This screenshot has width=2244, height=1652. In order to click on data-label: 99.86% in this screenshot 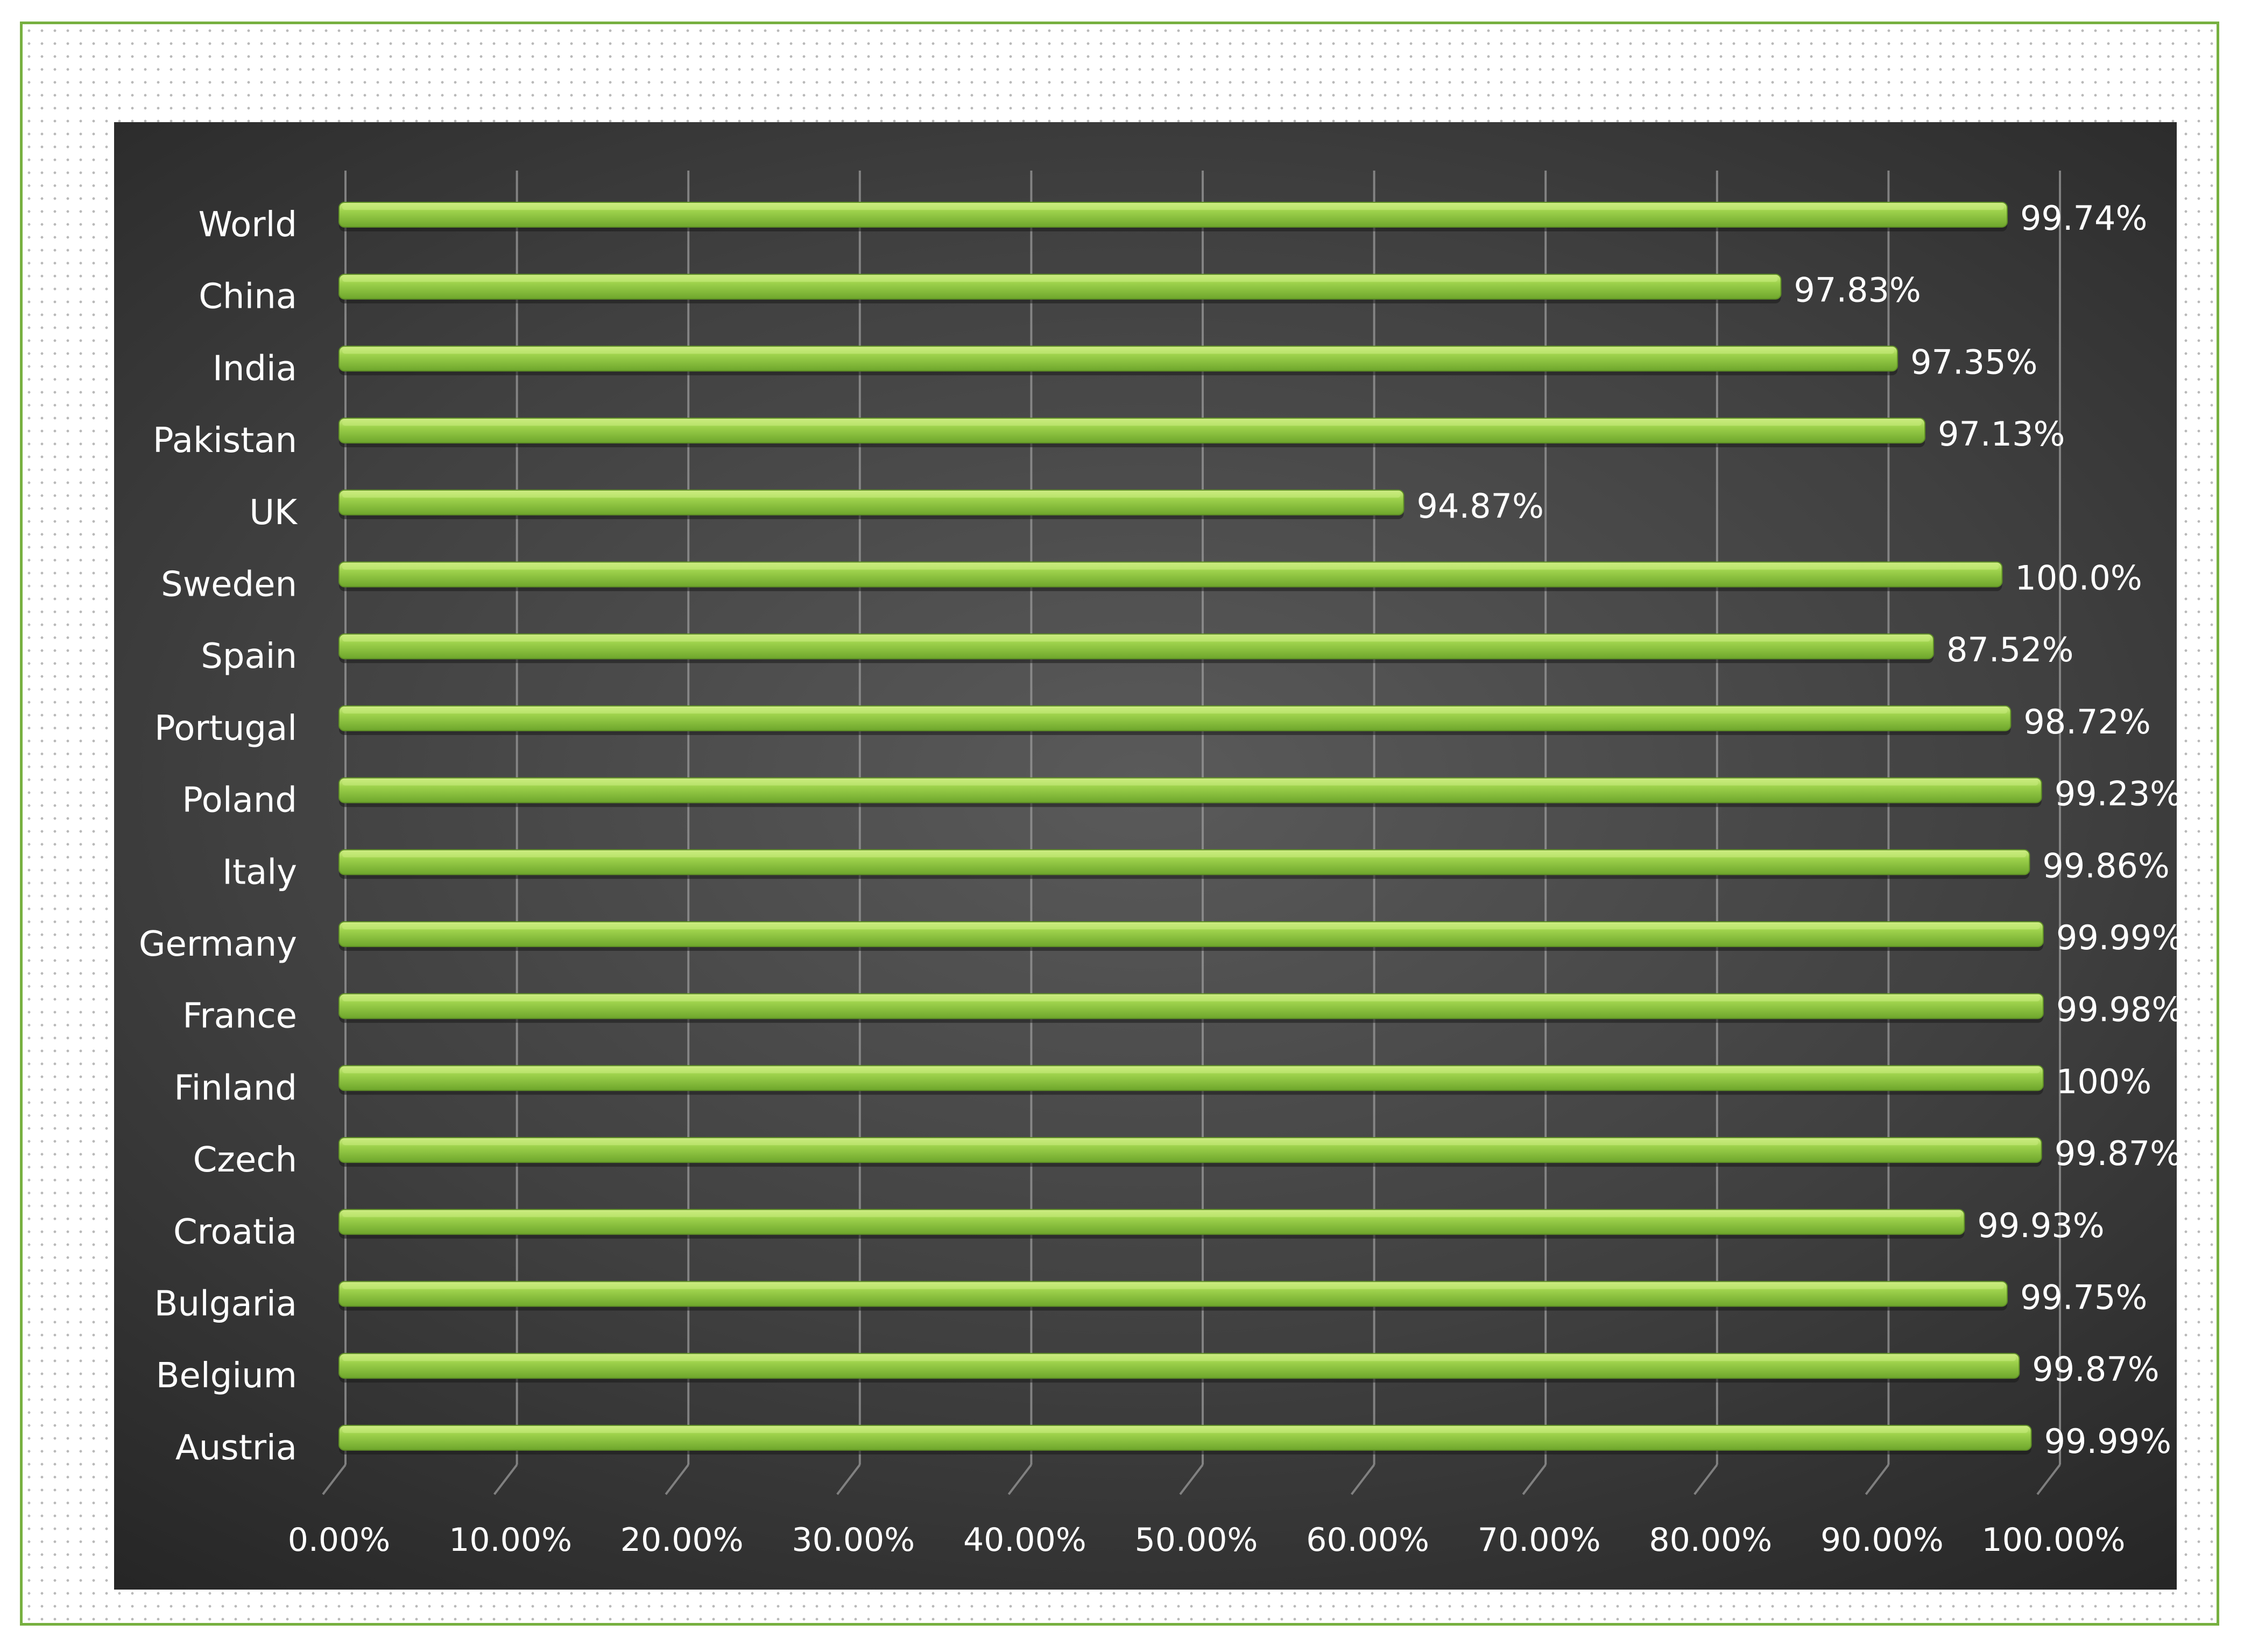, I will do `click(2105, 865)`.